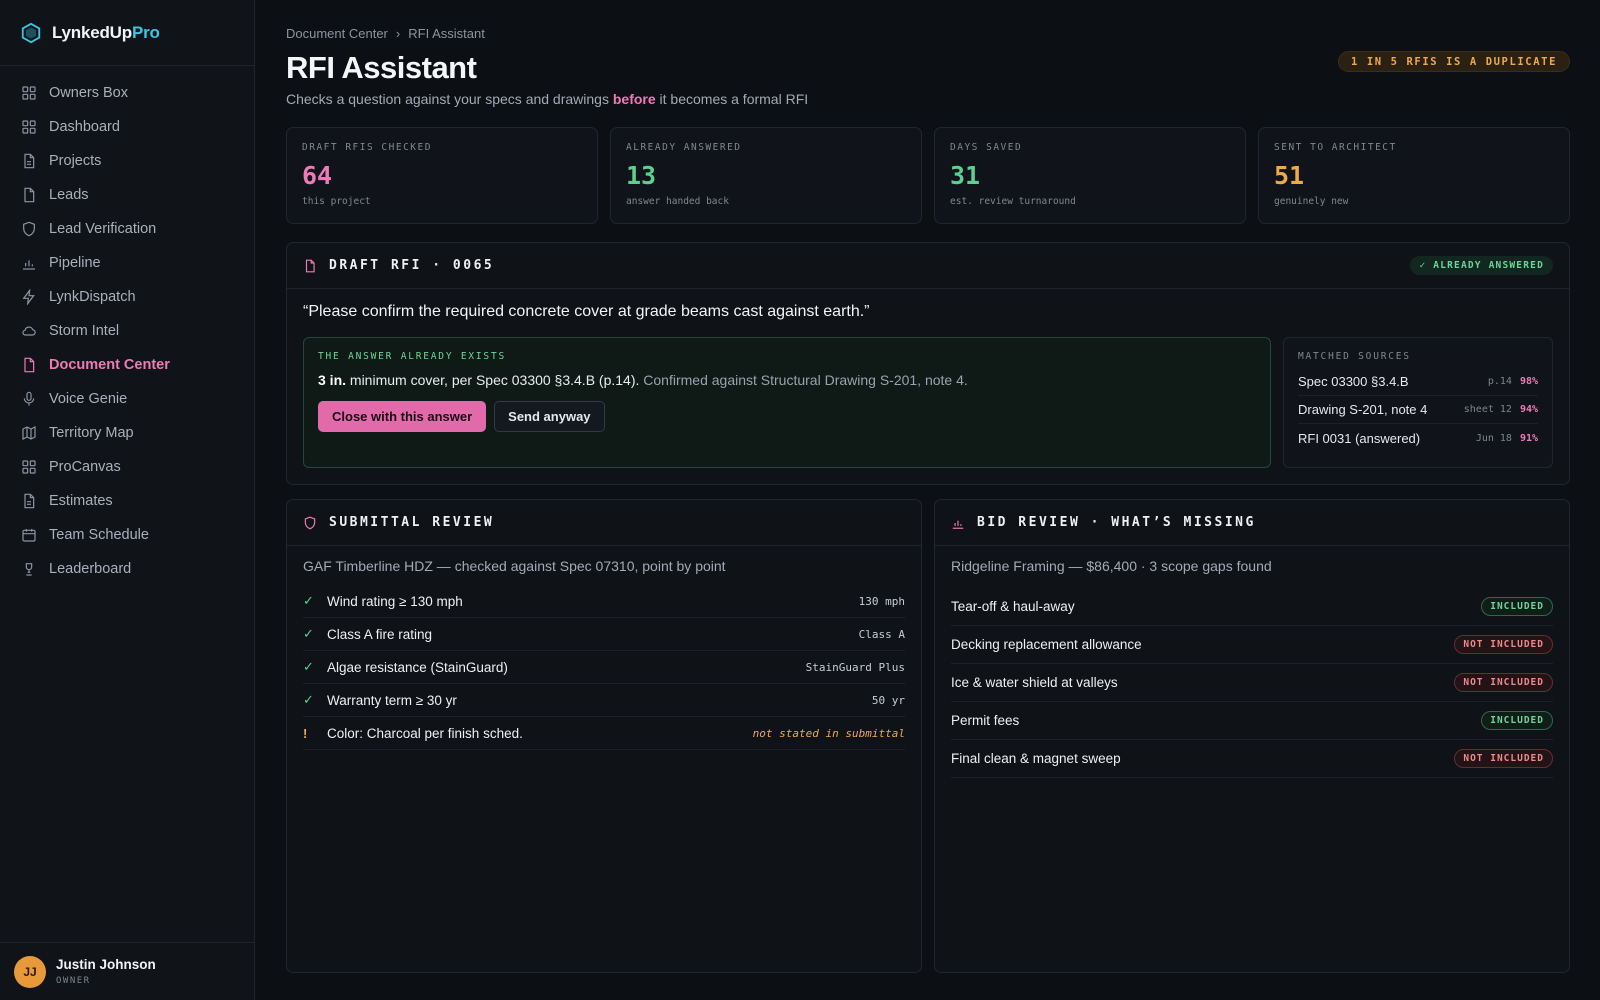 The image size is (1600, 1000). Describe the element at coordinates (92, 297) in the screenshot. I see `sidebar-item-label: LynkDispatch` at that location.